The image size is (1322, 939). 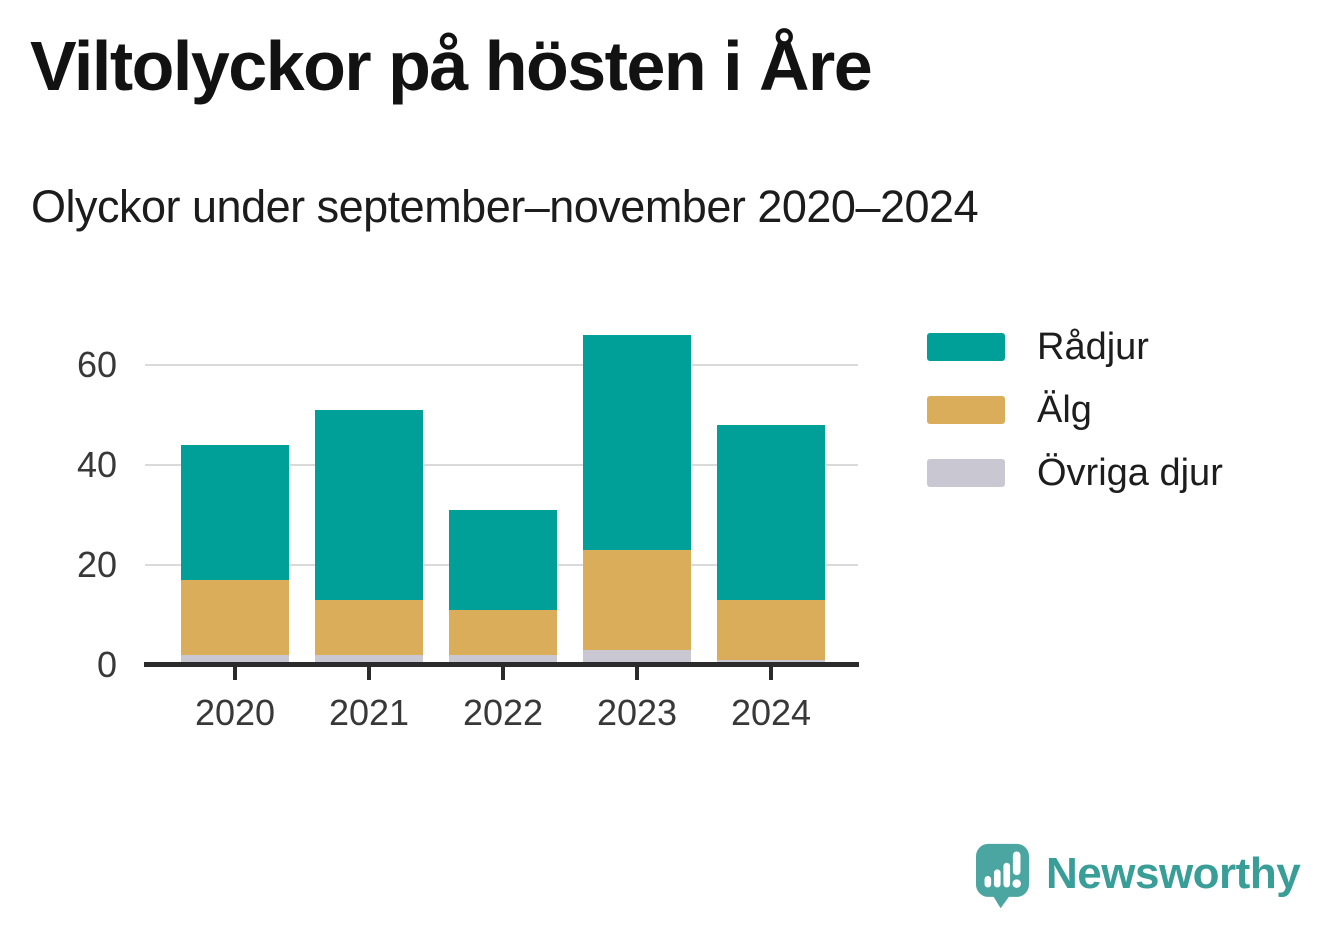 I want to click on brand-footer: Newsworthy, so click(x=1138, y=877).